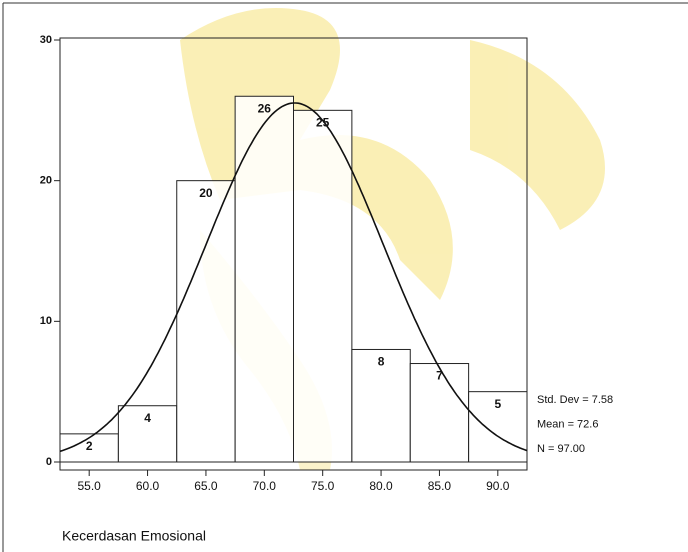  What do you see at coordinates (439, 376) in the screenshot?
I see `data-label: 7` at bounding box center [439, 376].